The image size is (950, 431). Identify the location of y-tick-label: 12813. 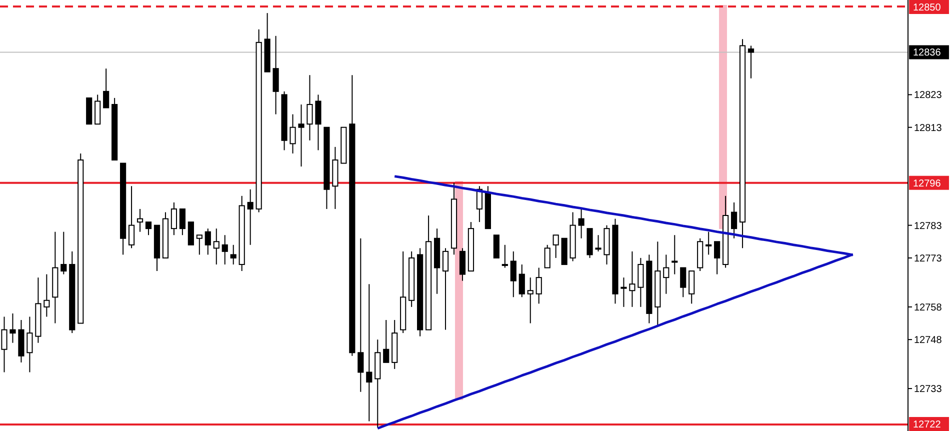
(928, 128).